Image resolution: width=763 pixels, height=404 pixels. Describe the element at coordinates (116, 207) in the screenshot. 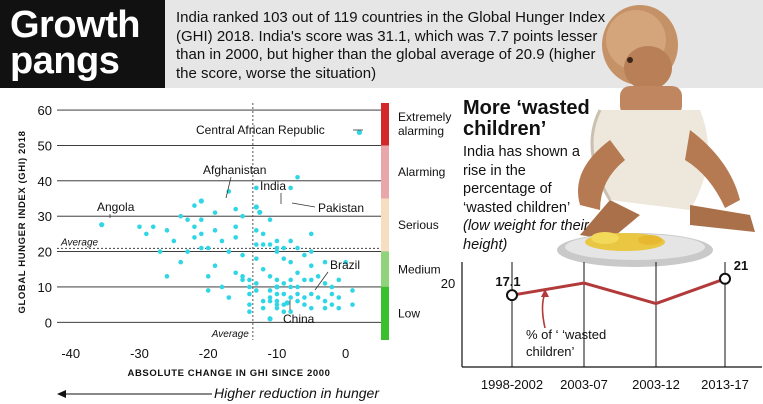

I see `point-label: Angola` at that location.